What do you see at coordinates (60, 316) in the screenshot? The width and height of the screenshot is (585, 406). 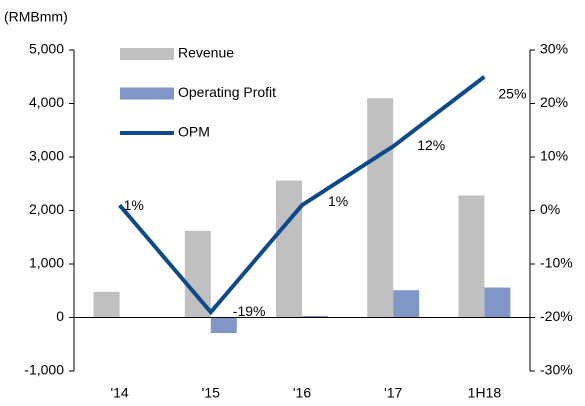 I see `y-tick-label: 0` at bounding box center [60, 316].